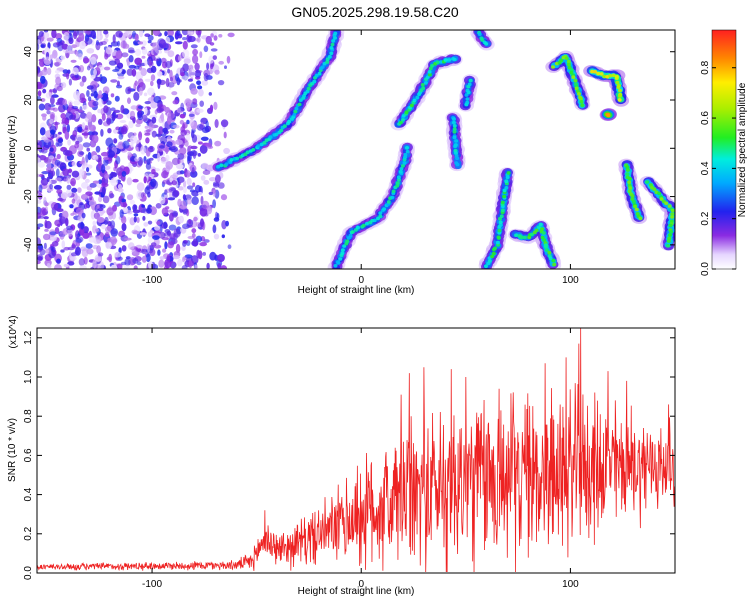 The image size is (750, 600). What do you see at coordinates (356, 591) in the screenshot?
I see `snr-xlabel: Height of straight line (km)` at bounding box center [356, 591].